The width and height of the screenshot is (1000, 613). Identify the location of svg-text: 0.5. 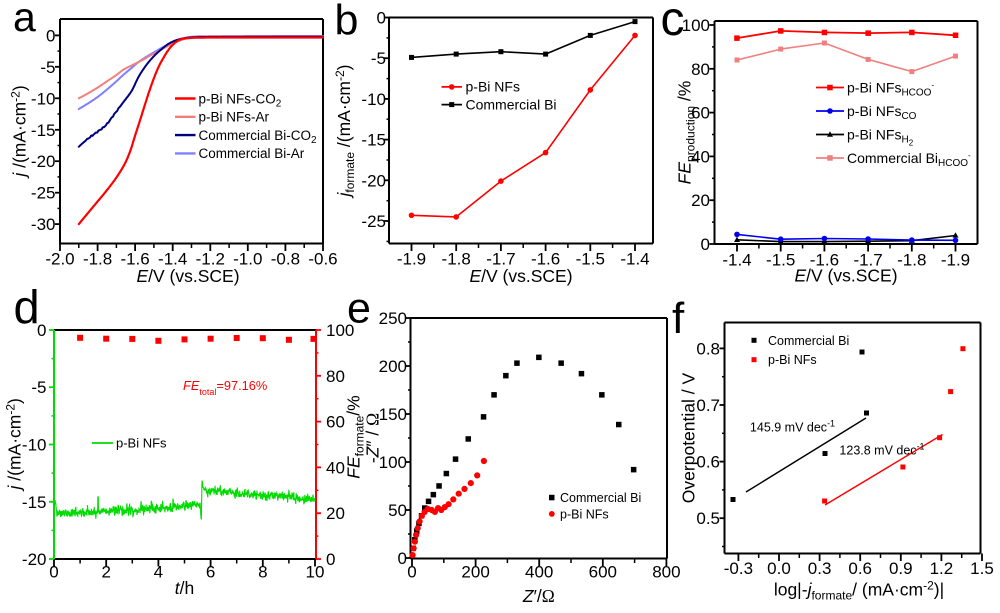
(708, 518).